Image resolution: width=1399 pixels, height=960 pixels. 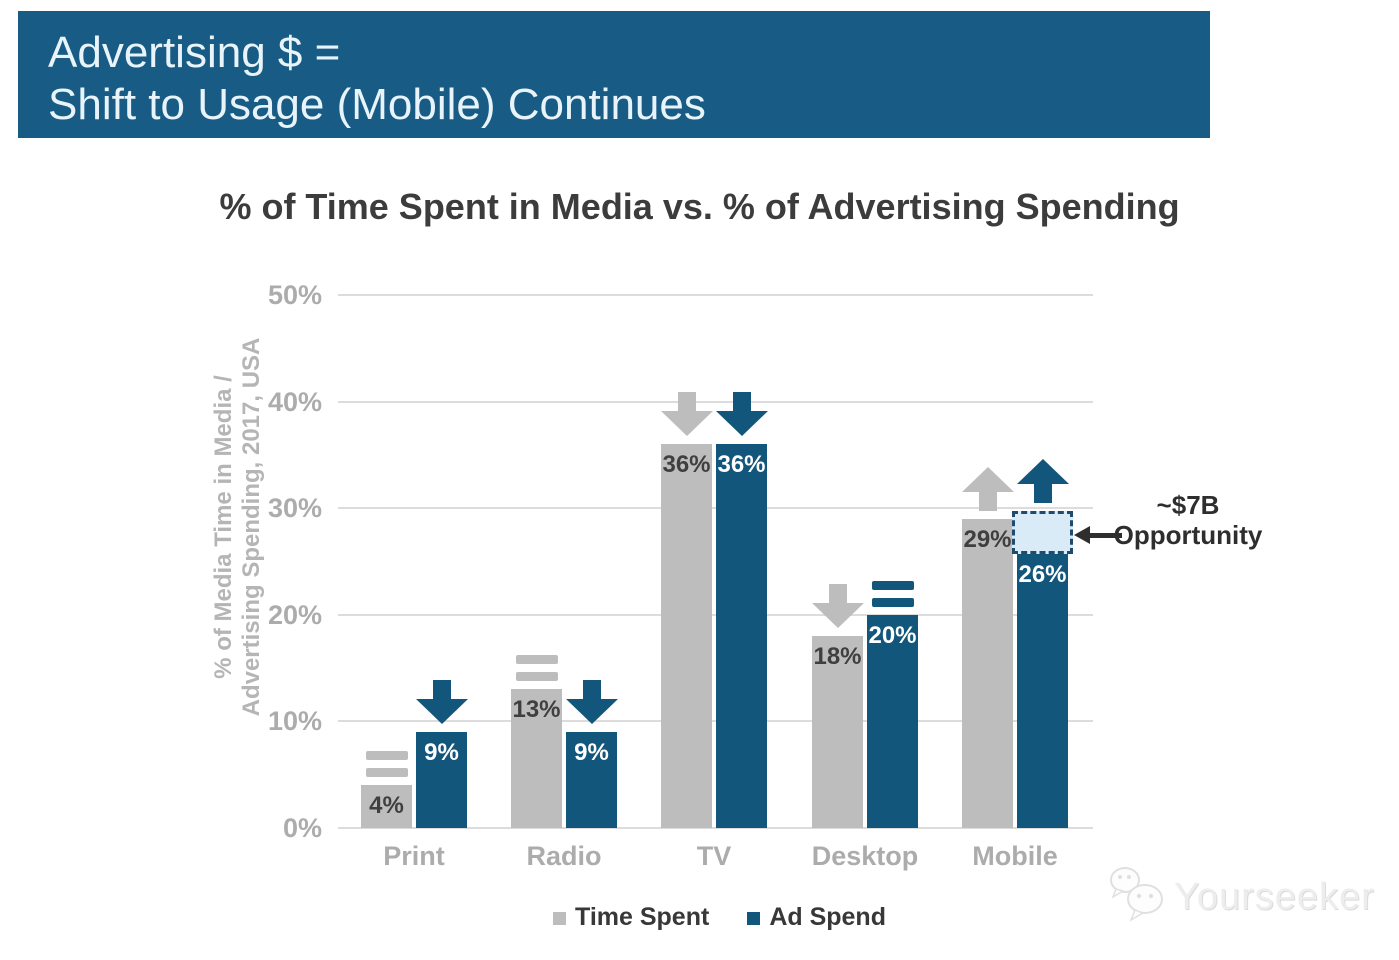 What do you see at coordinates (1042, 574) in the screenshot?
I see `bar-value-label-ad-spend-mobile: 26%` at bounding box center [1042, 574].